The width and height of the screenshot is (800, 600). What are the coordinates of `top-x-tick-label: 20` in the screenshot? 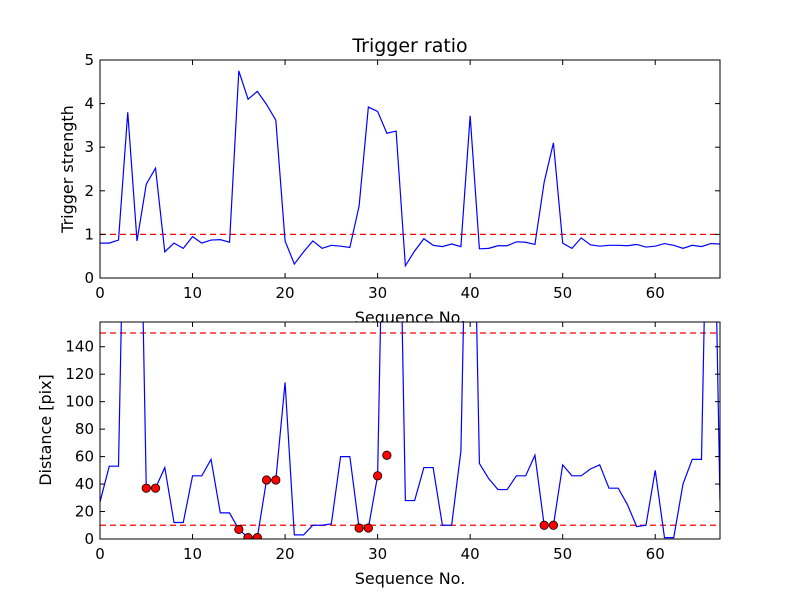 It's located at (285, 293).